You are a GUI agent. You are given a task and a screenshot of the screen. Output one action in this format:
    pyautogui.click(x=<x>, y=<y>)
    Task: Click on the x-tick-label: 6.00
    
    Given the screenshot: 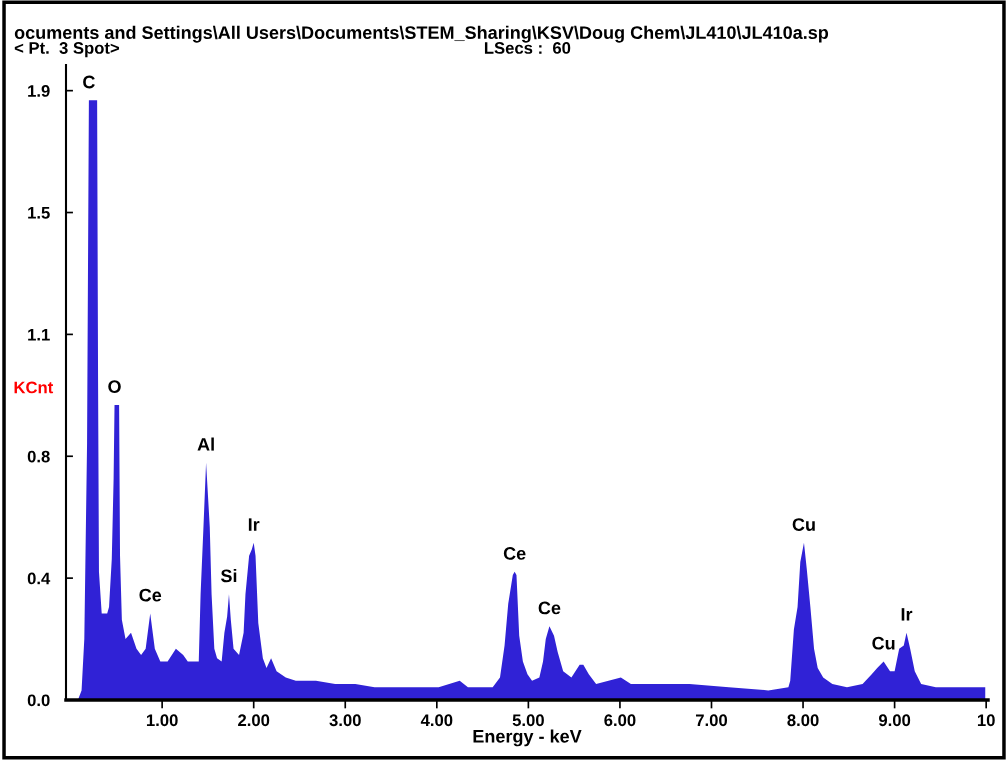 What is the action you would take?
    pyautogui.click(x=620, y=720)
    